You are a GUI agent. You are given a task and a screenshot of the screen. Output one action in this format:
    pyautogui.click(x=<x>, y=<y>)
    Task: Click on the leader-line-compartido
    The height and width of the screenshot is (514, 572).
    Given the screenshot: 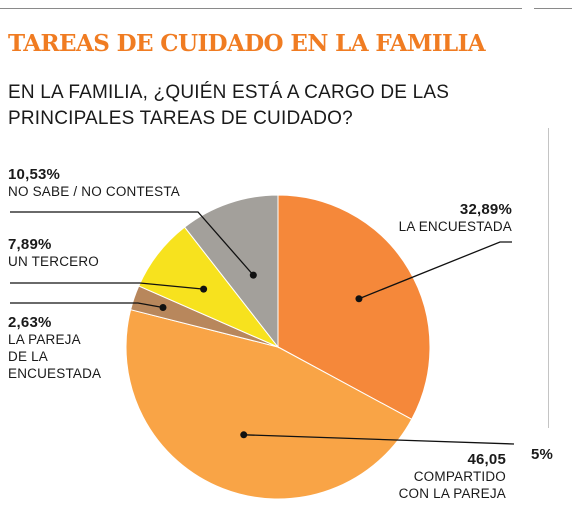 What is the action you would take?
    pyautogui.click(x=379, y=439)
    